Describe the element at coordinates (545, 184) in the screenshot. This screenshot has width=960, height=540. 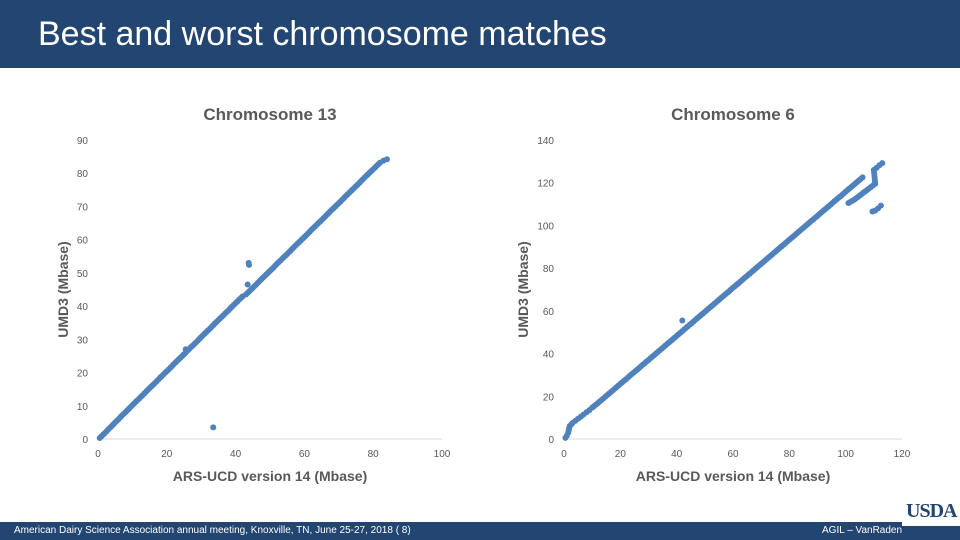
I see `y-tick-label: 120` at that location.